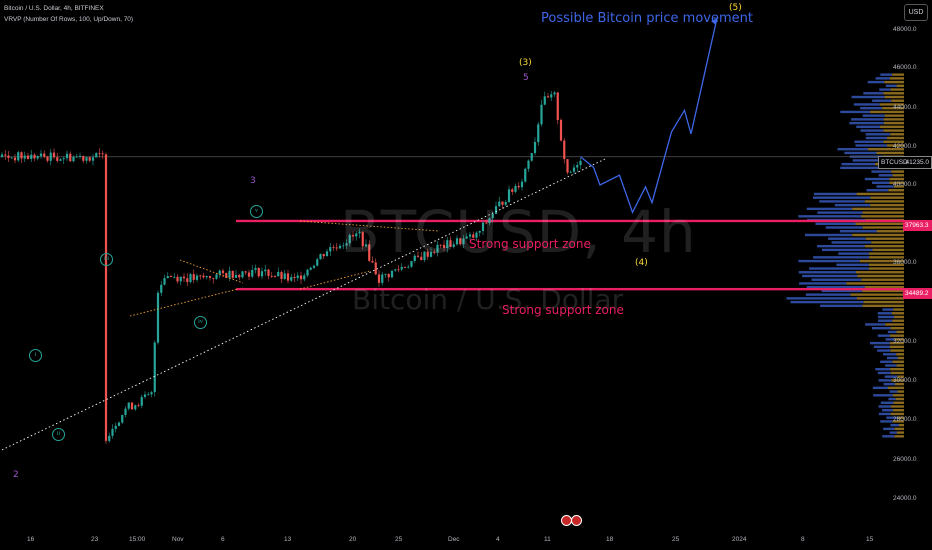  Describe the element at coordinates (905, 107) in the screenshot. I see `price-tick: 44000.0` at that location.